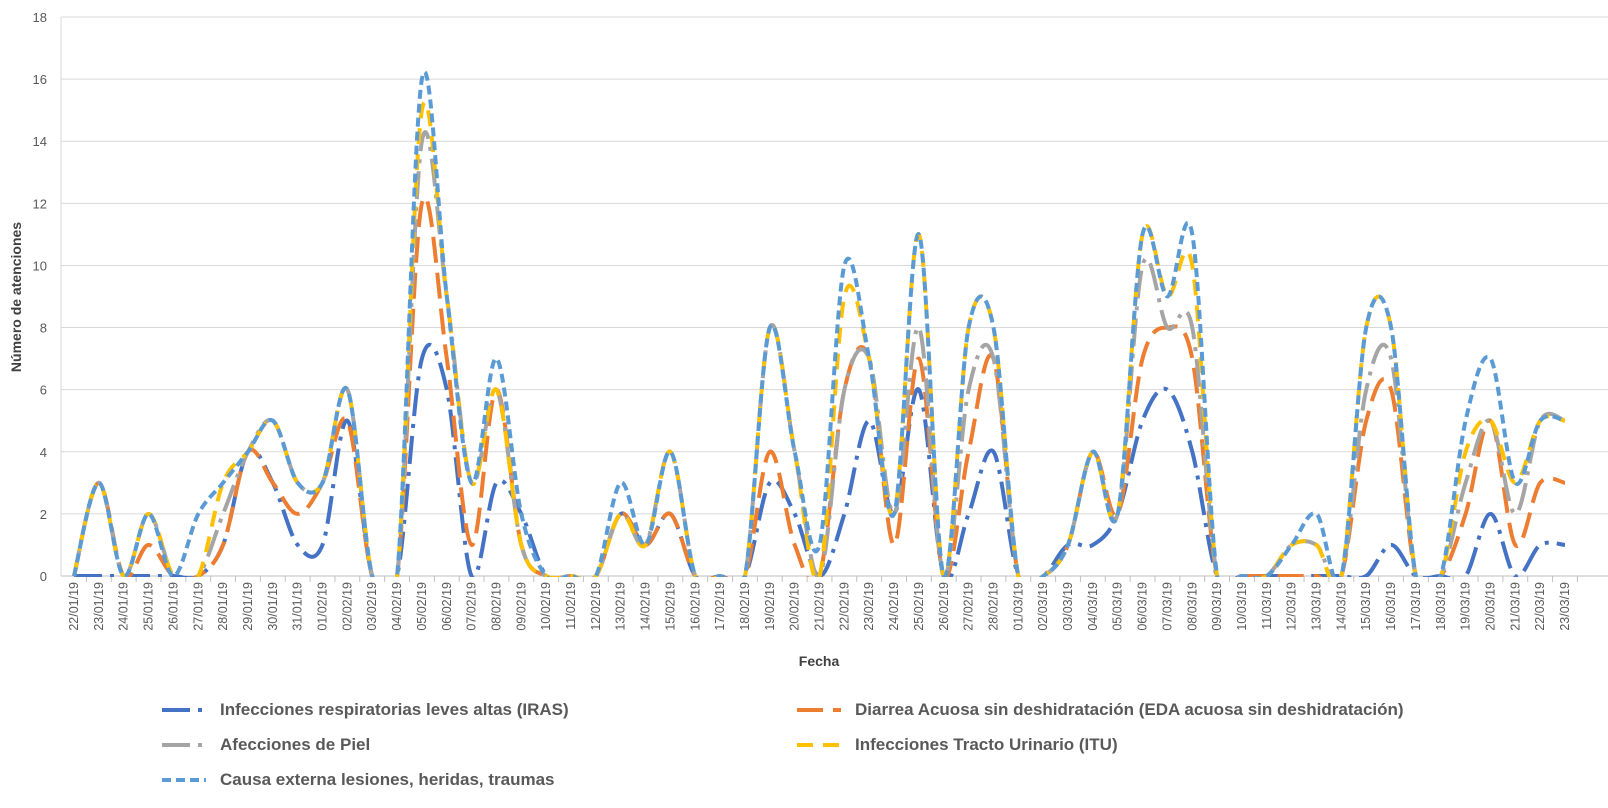  What do you see at coordinates (447, 606) in the screenshot?
I see `x-tick-label: 06/02/19` at bounding box center [447, 606].